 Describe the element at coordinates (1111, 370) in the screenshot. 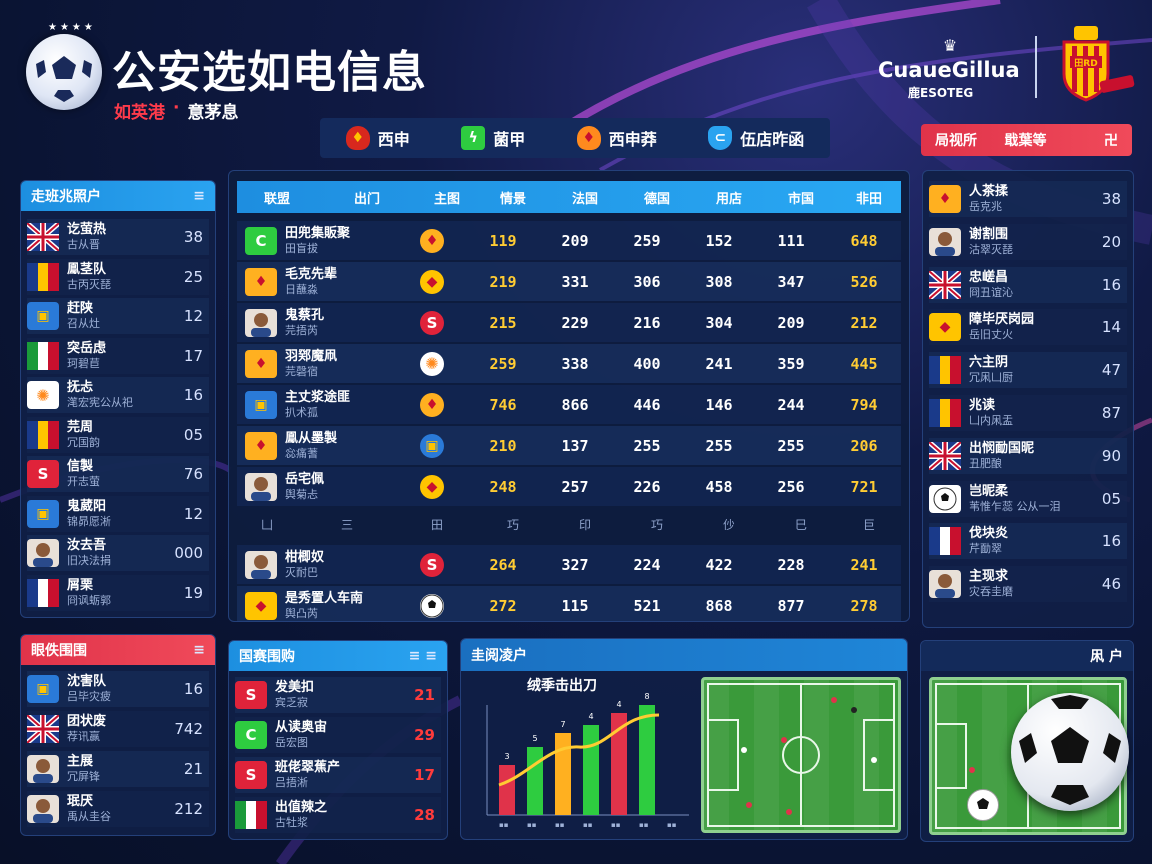

I see `item-value: 47` at that location.